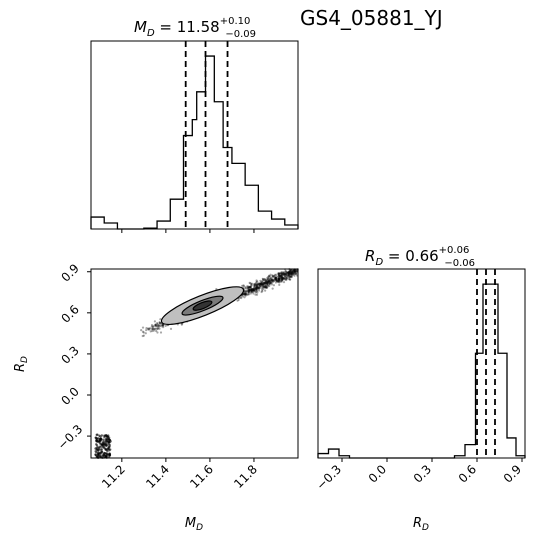 Image resolution: width=550 pixels, height=550 pixels. What do you see at coordinates (69, 354) in the screenshot?
I see `scatter-y-tick-label: 0.3` at bounding box center [69, 354].